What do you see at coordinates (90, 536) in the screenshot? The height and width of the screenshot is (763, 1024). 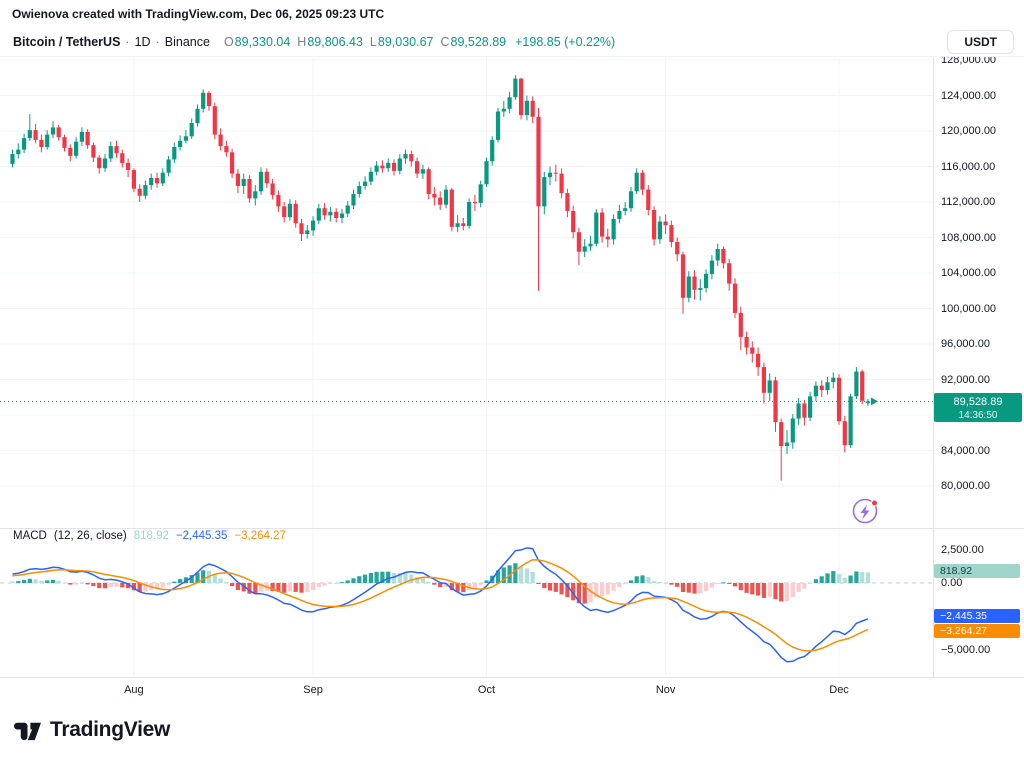 I see `macd-params: (12, 26, close)` at bounding box center [90, 536].